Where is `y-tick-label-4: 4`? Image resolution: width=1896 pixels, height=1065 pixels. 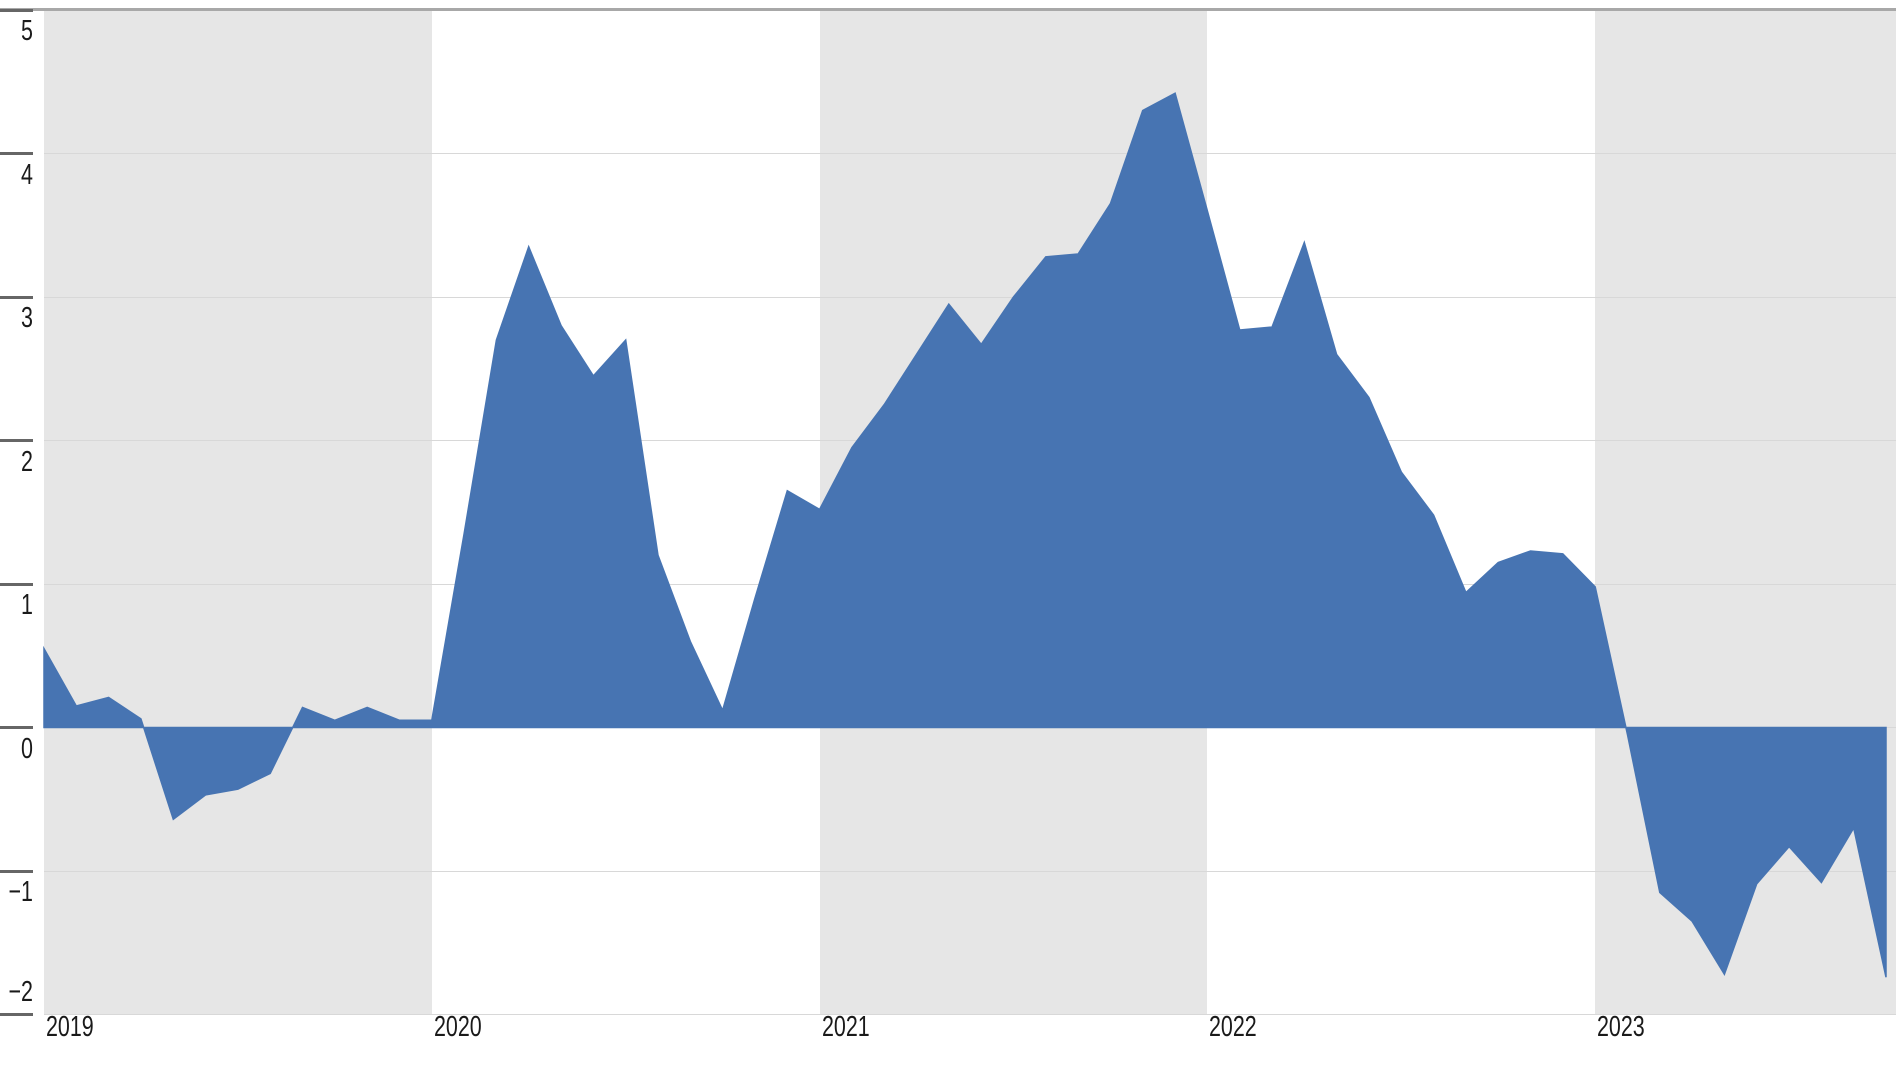 y-tick-label-4: 4 is located at coordinates (27, 174).